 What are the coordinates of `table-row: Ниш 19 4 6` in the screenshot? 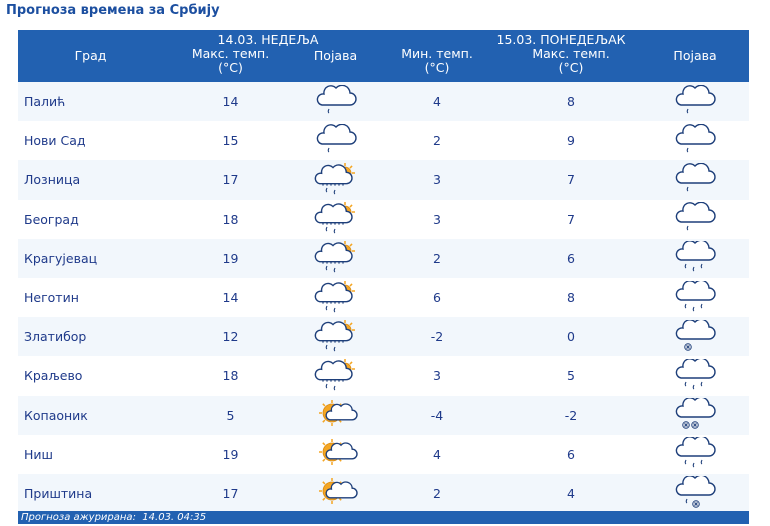 It's located at (384, 454).